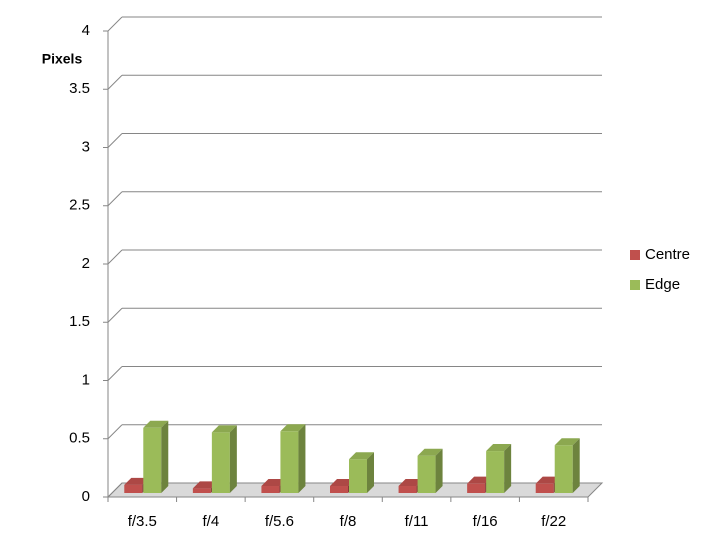  I want to click on y-axis-label: Pixels, so click(62, 59).